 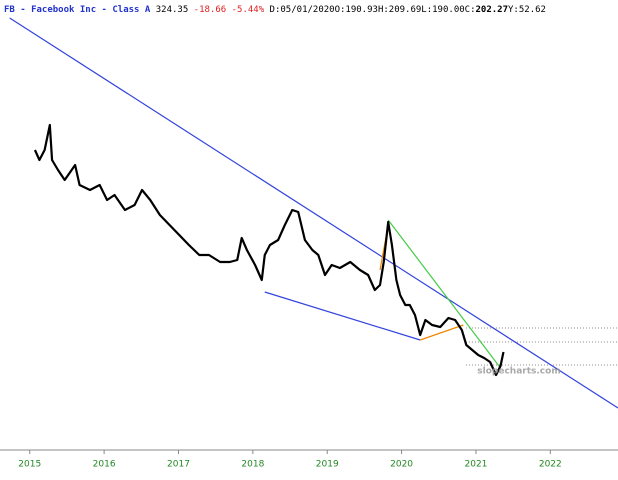 I want to click on field-label: O:, so click(x=340, y=10).